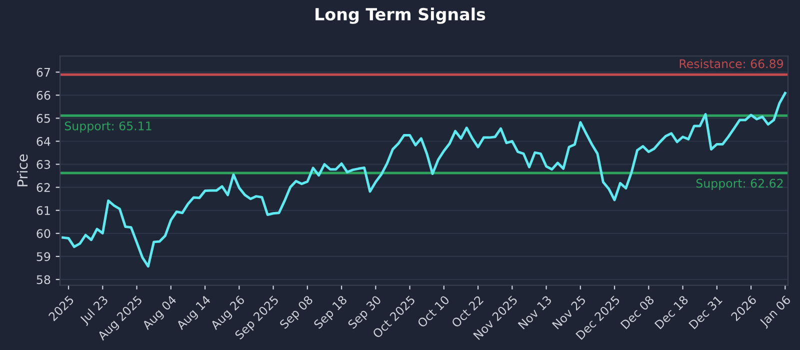  I want to click on y-tick-label: 64, so click(43, 141).